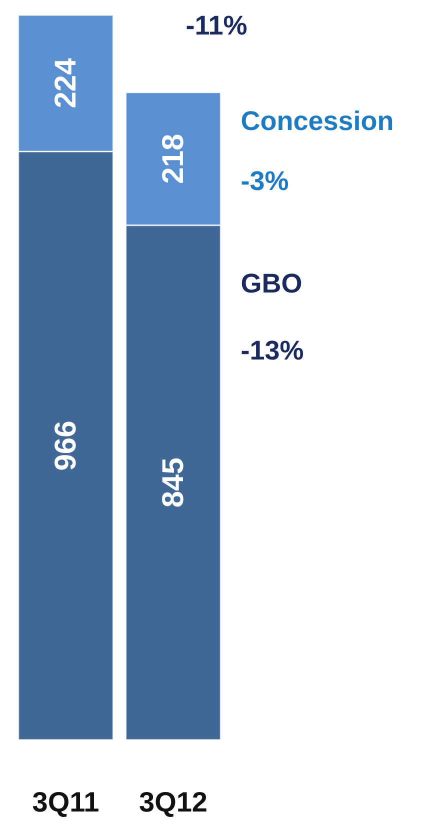  I want to click on series-label: Concession, so click(317, 121).